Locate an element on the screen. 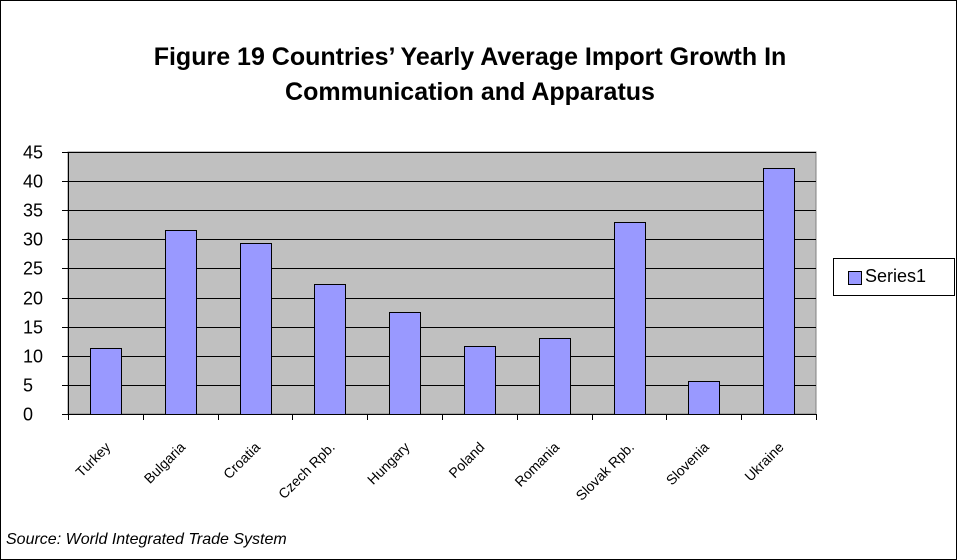 Image resolution: width=957 pixels, height=560 pixels. x-tick-label: Turkey is located at coordinates (92, 459).